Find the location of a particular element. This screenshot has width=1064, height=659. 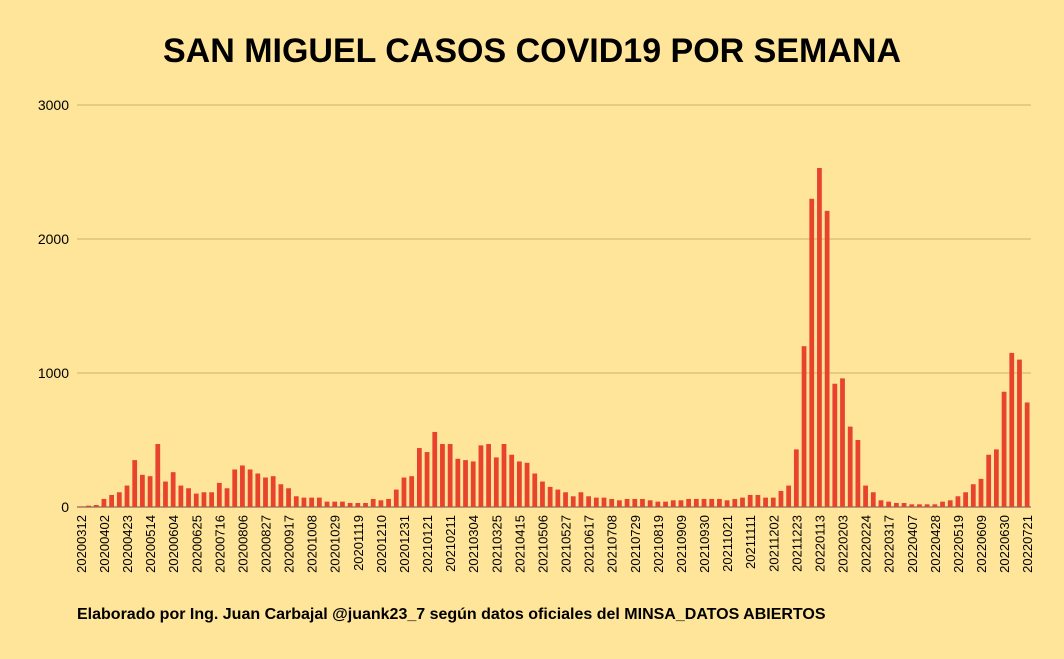

x-tick-label: 20210325 is located at coordinates (496, 544).